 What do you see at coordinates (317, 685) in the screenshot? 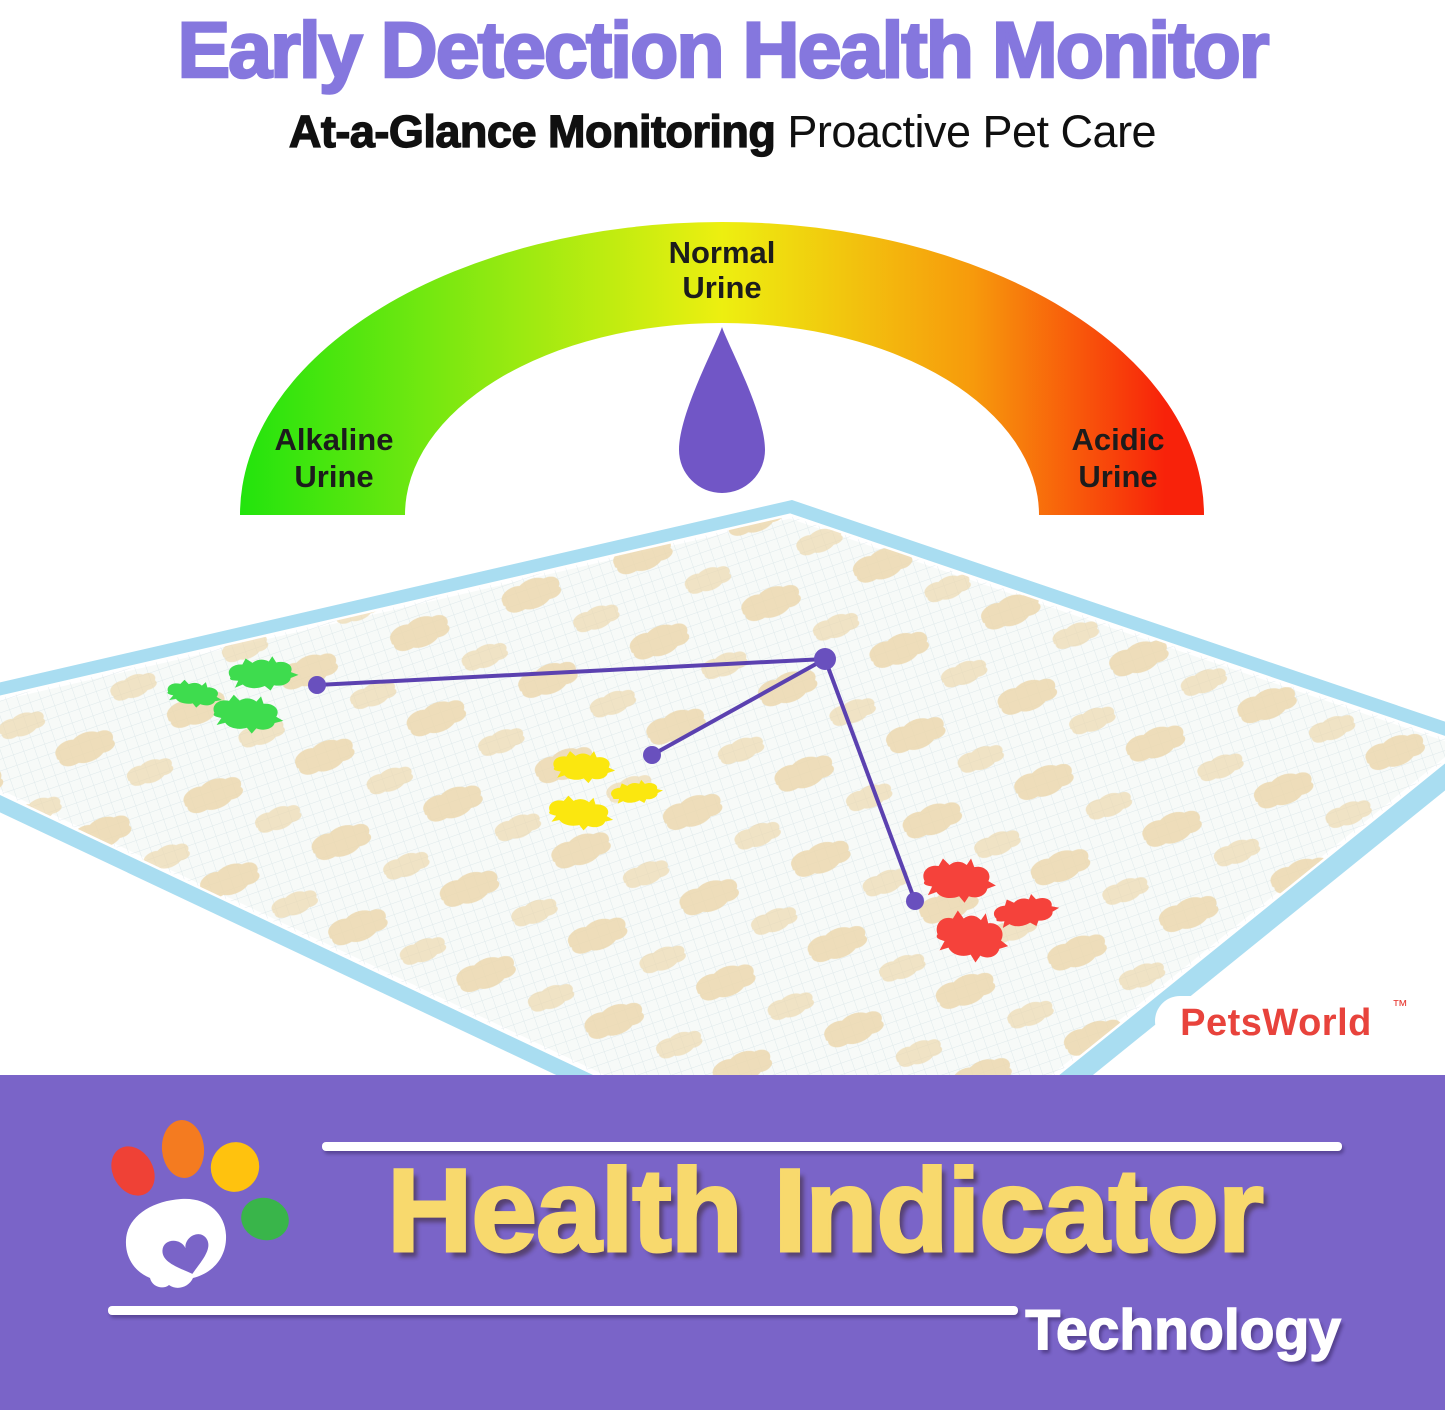
I see `connector-dot-alkaline` at bounding box center [317, 685].